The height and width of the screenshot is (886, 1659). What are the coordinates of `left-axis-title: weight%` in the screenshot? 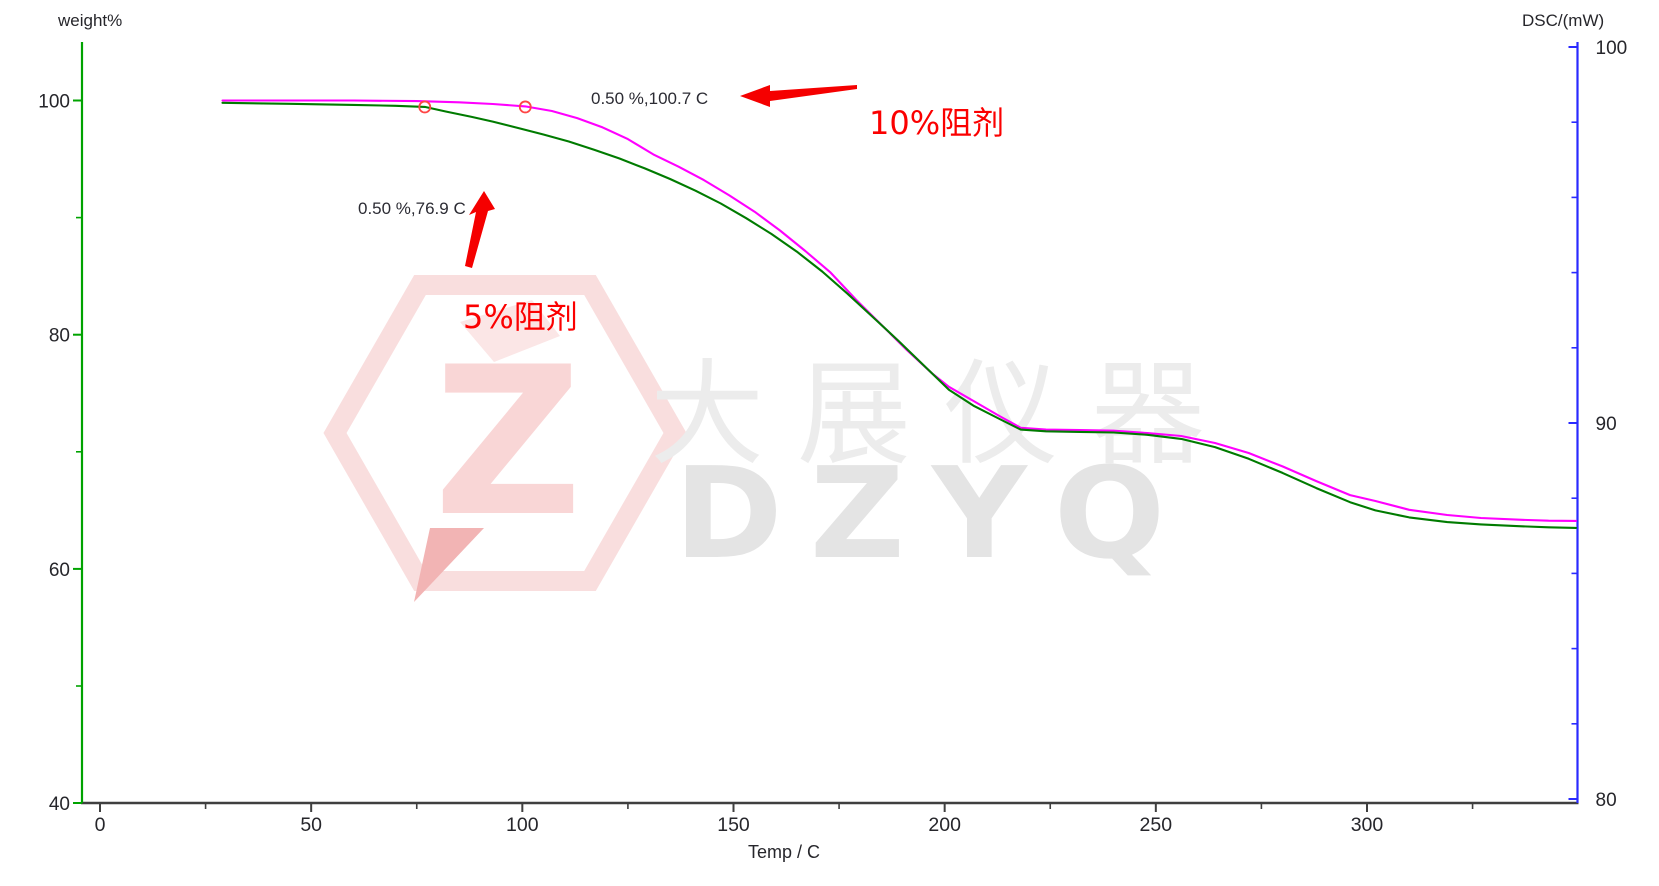 It's located at (90, 20).